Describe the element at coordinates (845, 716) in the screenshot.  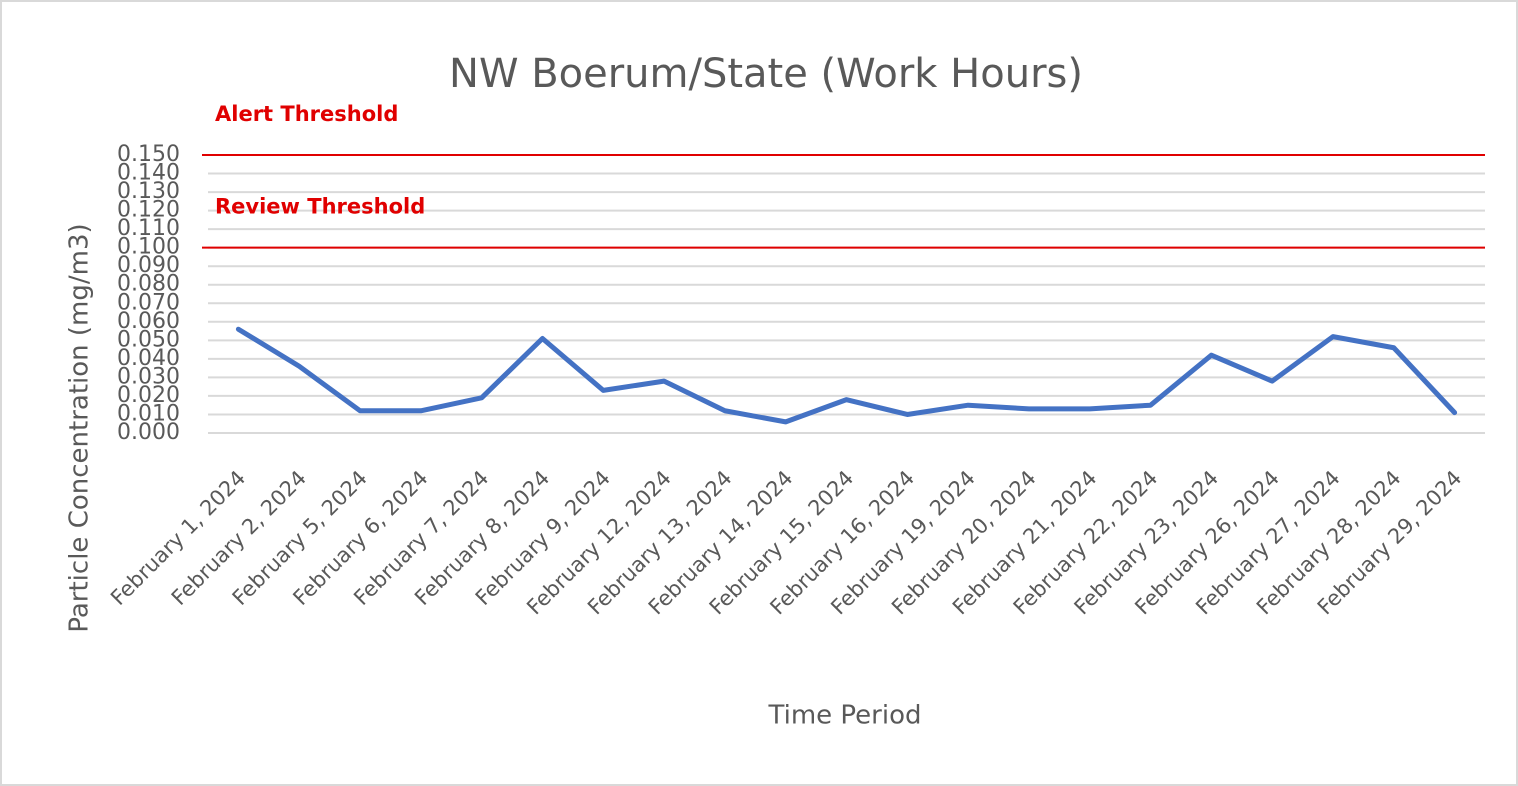
I see `x-axis-label: Time Period` at that location.